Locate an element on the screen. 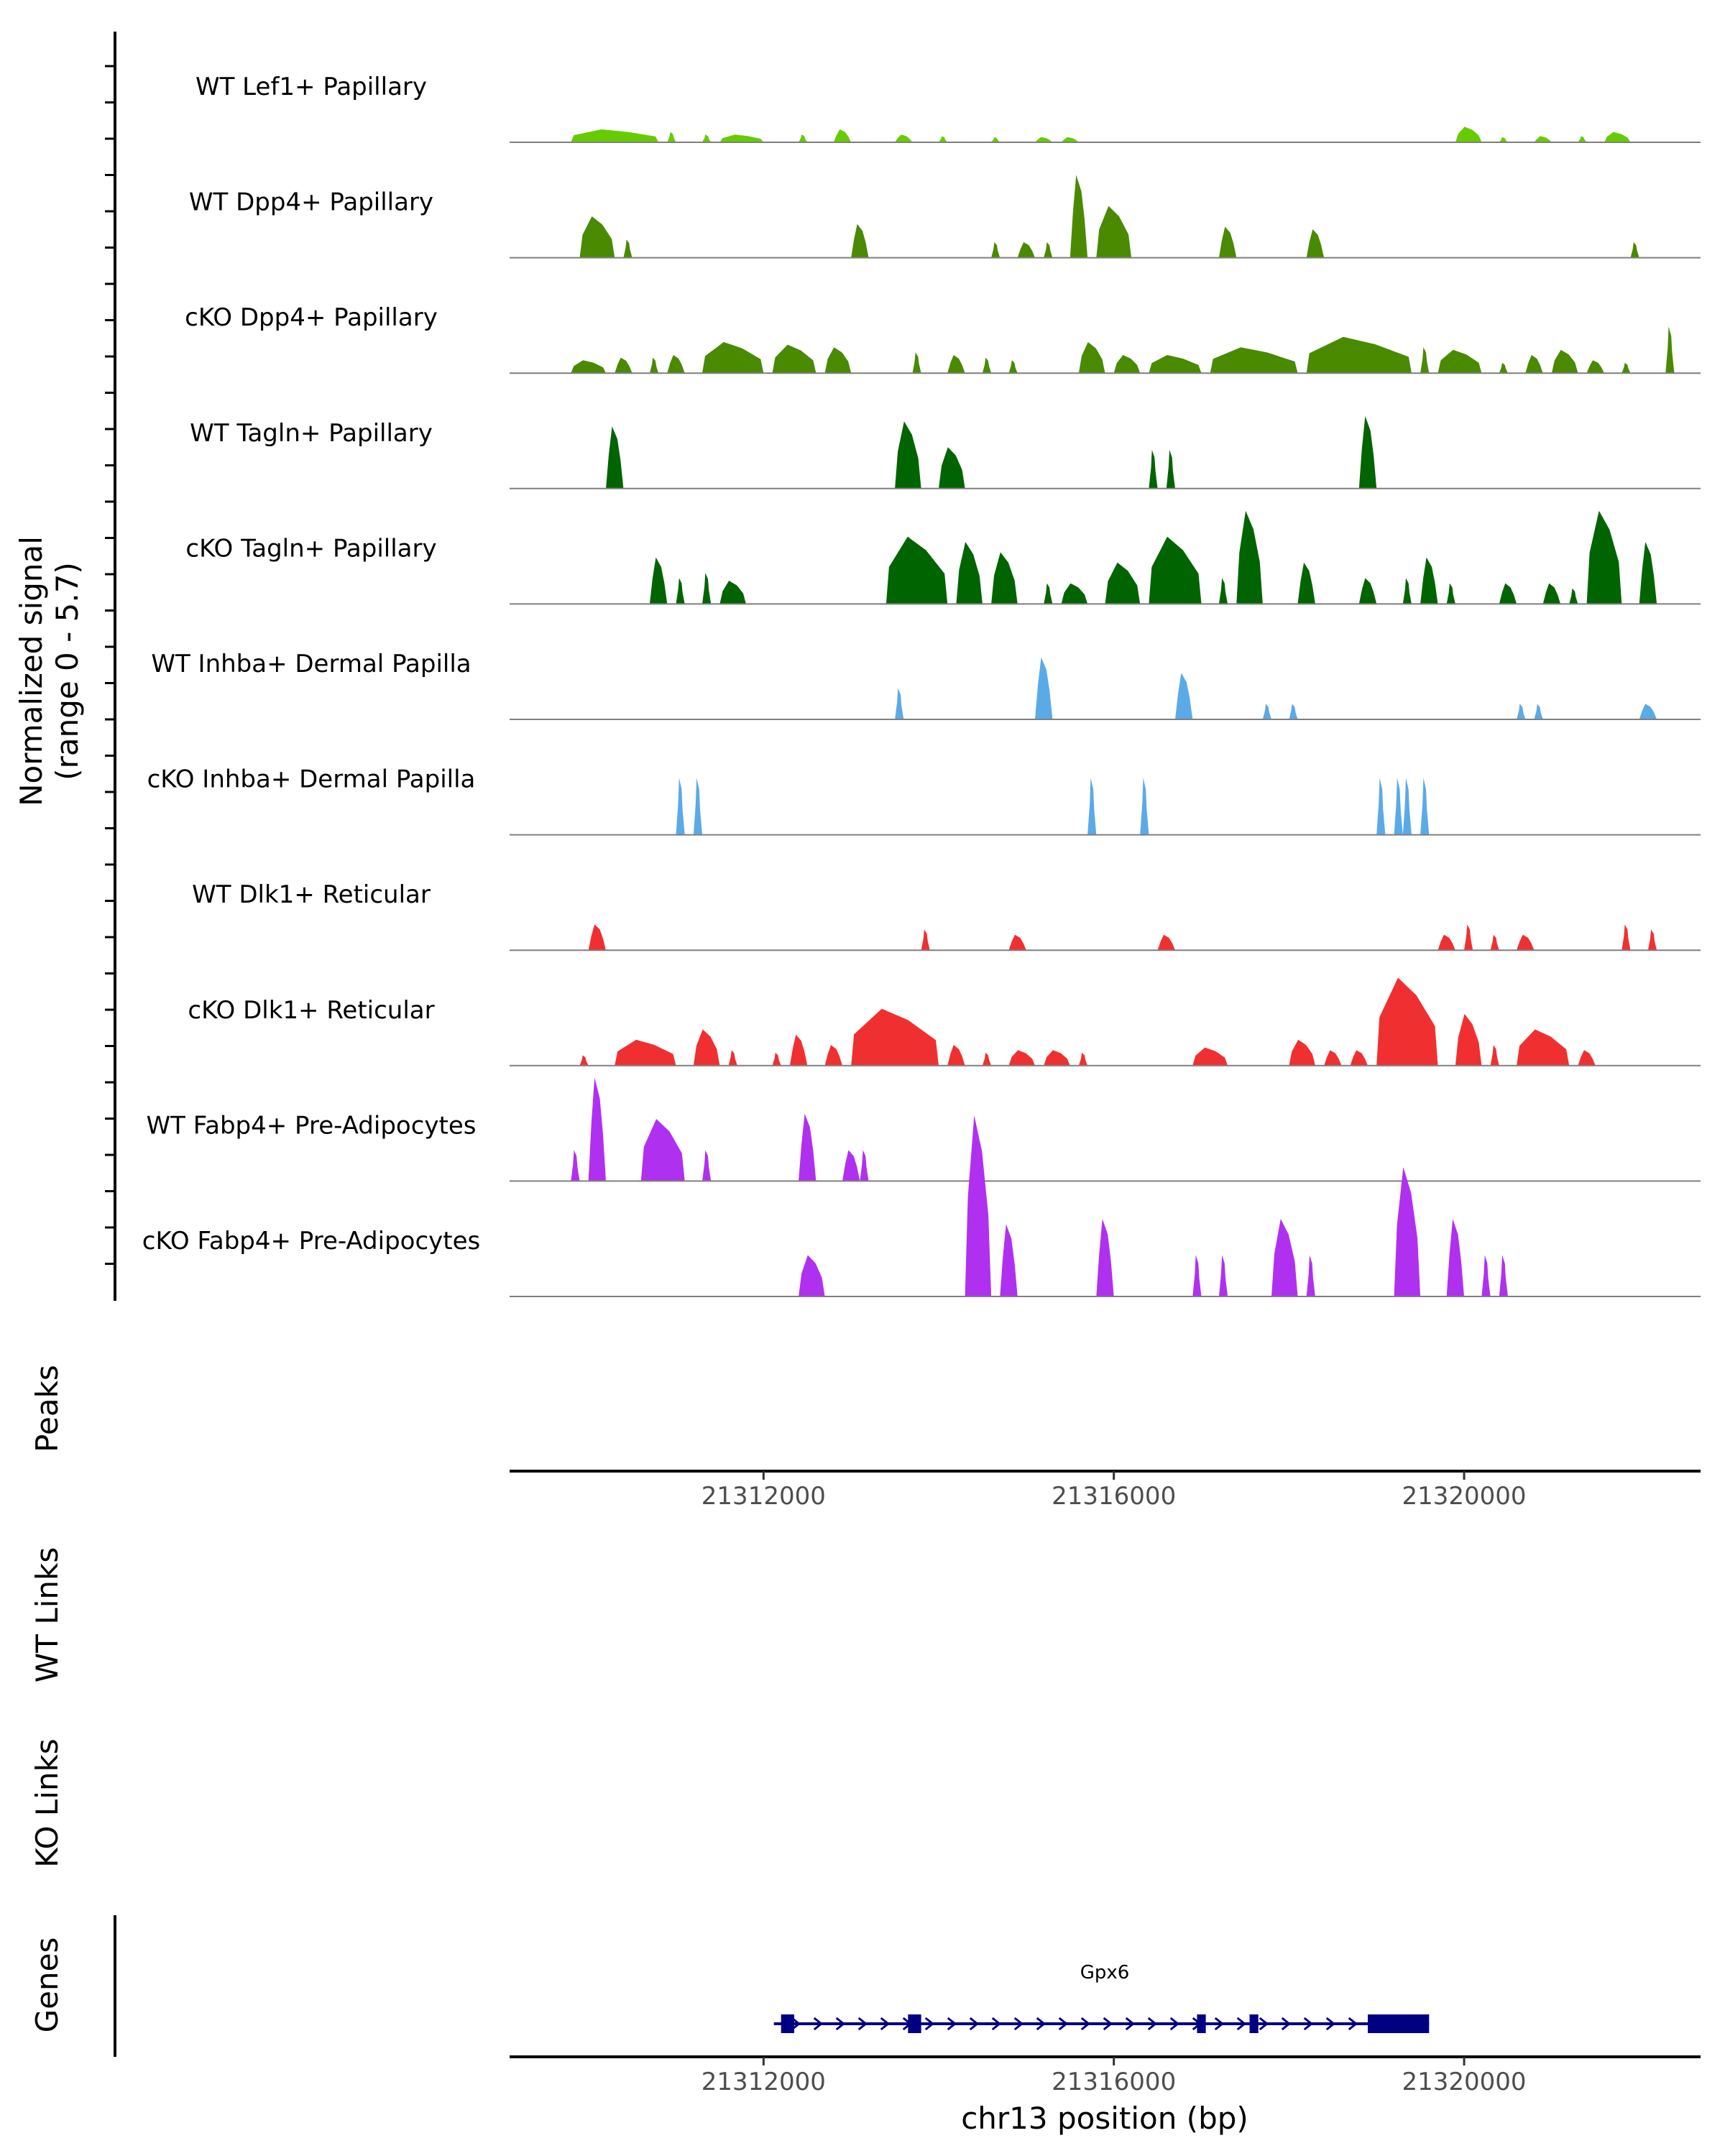 The height and width of the screenshot is (2156, 1725). track-label: cKO Dpp4+ Papillary is located at coordinates (311, 317).